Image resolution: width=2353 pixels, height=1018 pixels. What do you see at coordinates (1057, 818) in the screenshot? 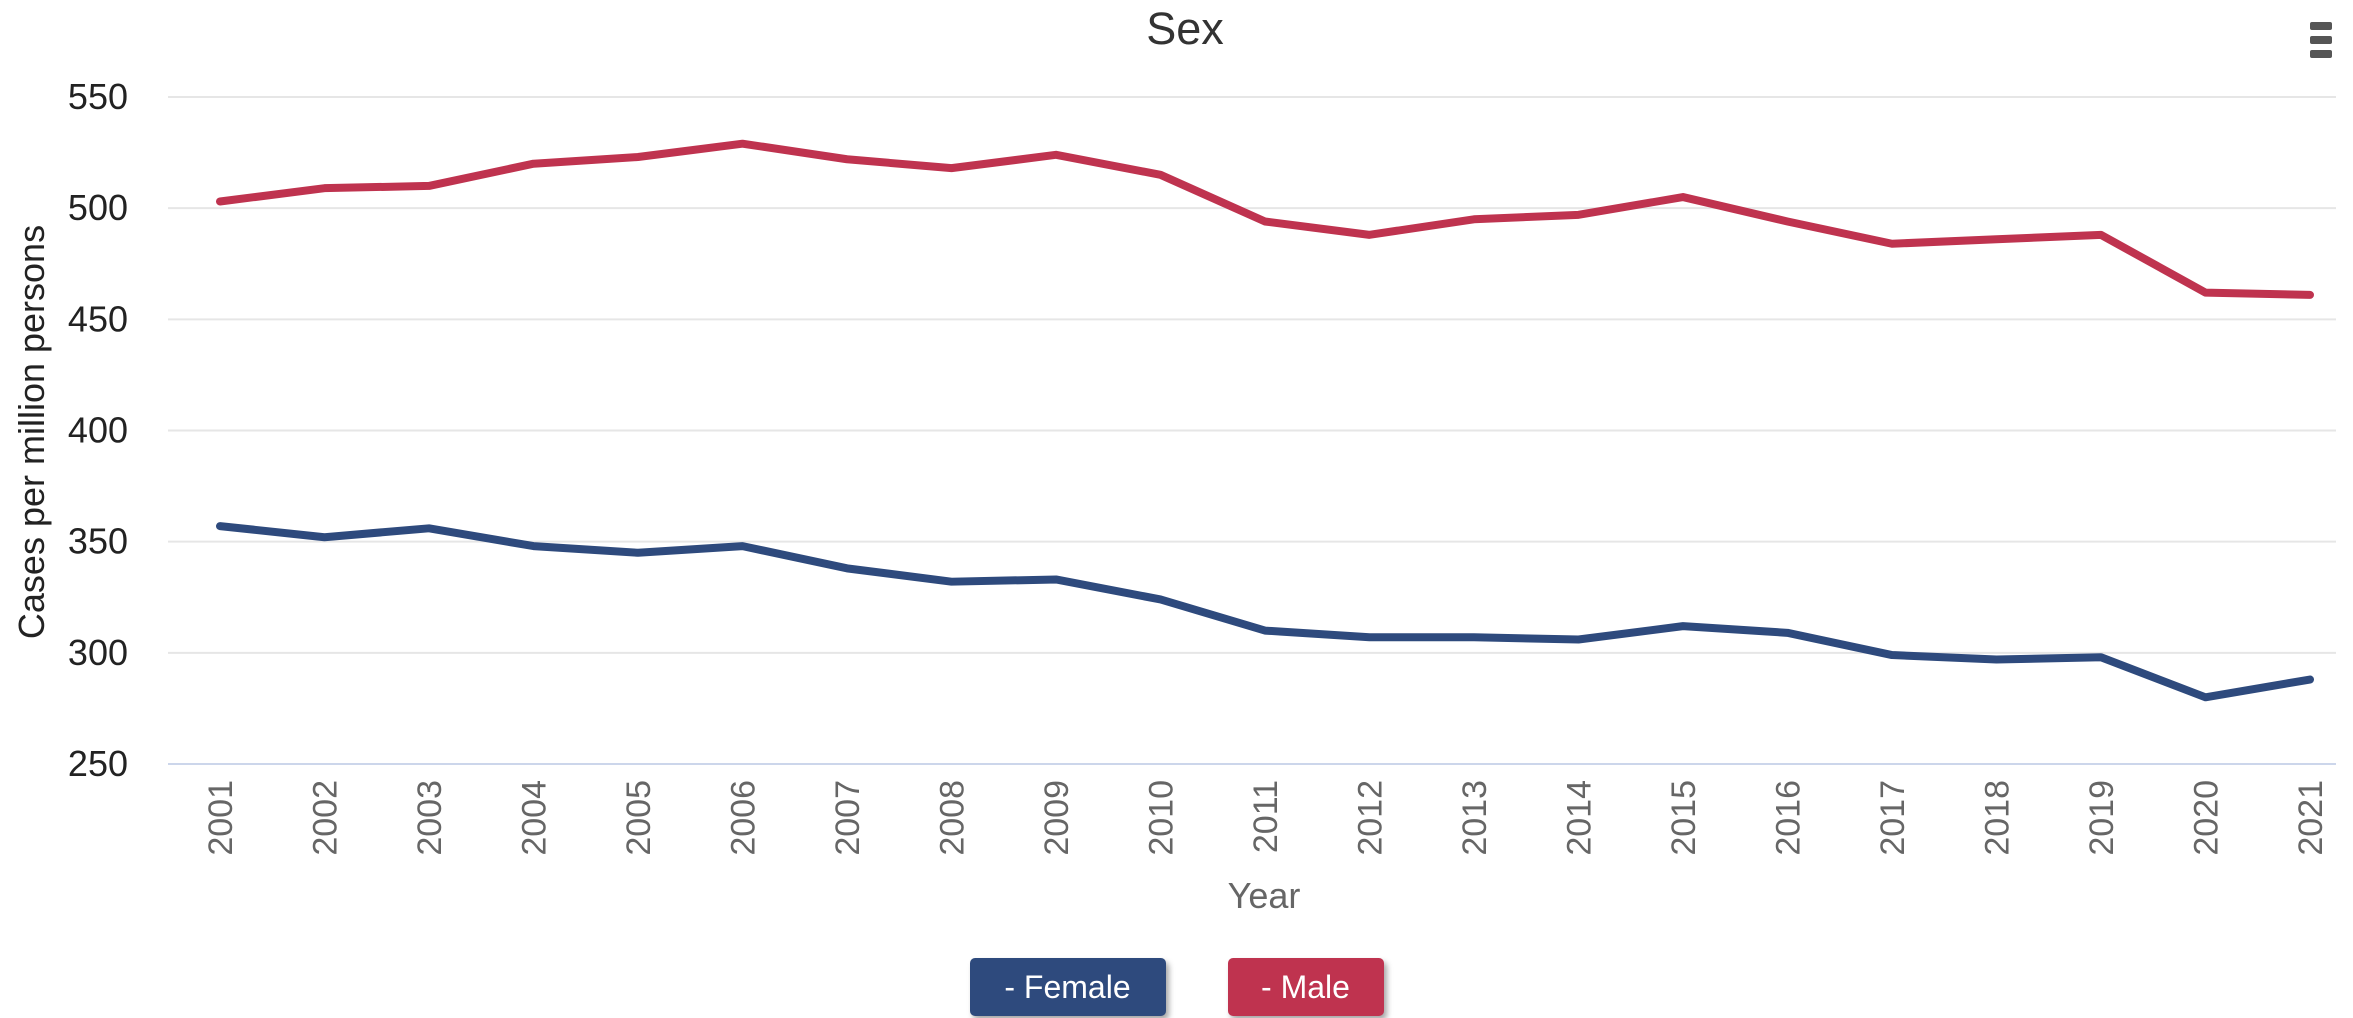
I see `x-tick-label: 2009` at bounding box center [1057, 818].